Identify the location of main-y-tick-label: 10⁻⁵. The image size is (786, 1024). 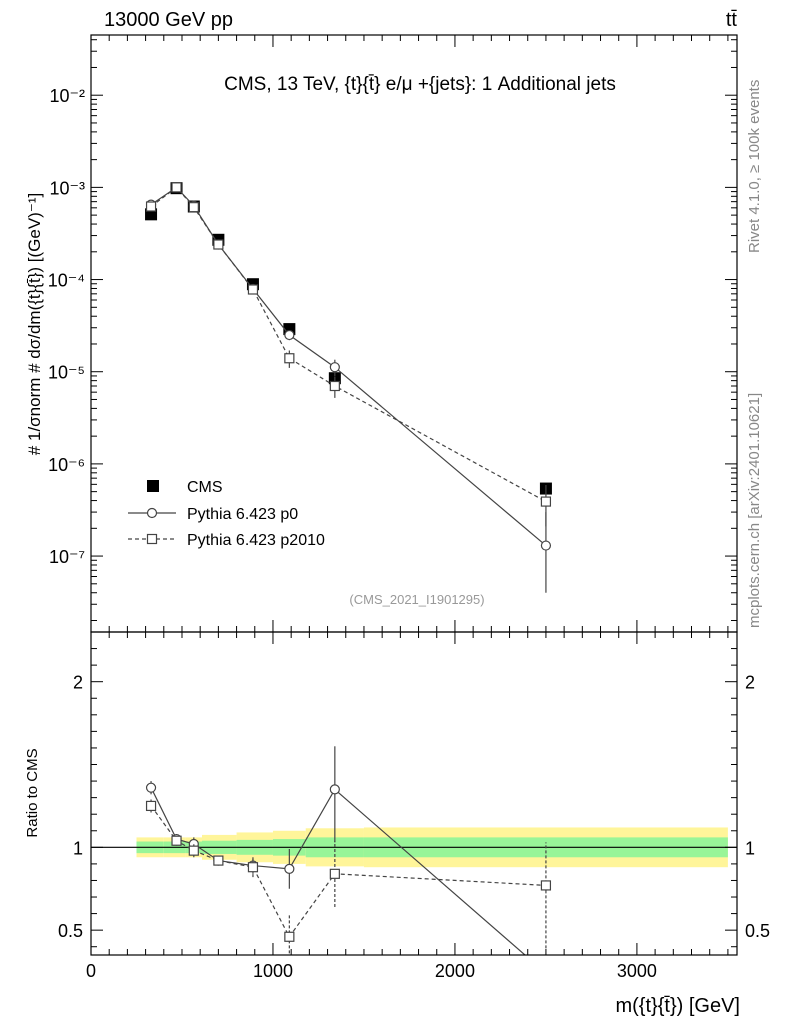
(66, 373).